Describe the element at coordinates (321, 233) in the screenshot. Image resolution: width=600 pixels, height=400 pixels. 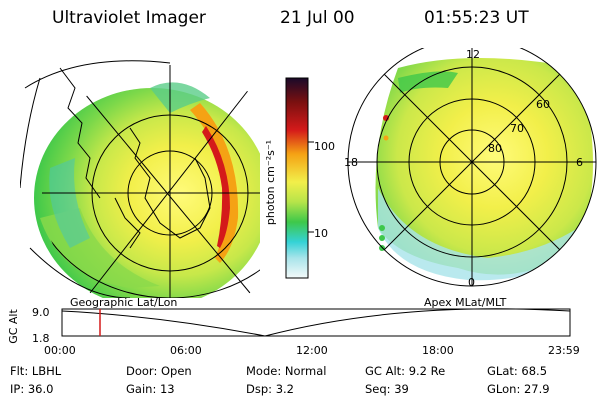
I see `colorbar-tick-10: 10` at that location.